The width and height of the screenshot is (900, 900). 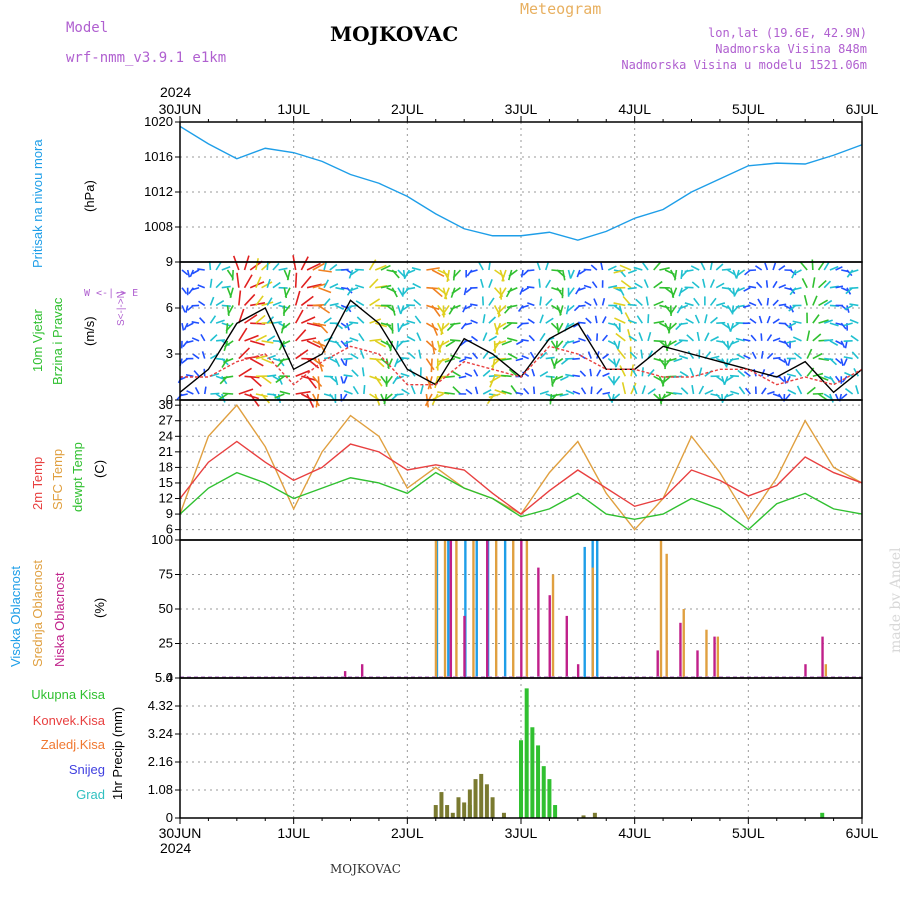 What do you see at coordinates (166, 643) in the screenshot?
I see `y-tick-label: 25` at bounding box center [166, 643].